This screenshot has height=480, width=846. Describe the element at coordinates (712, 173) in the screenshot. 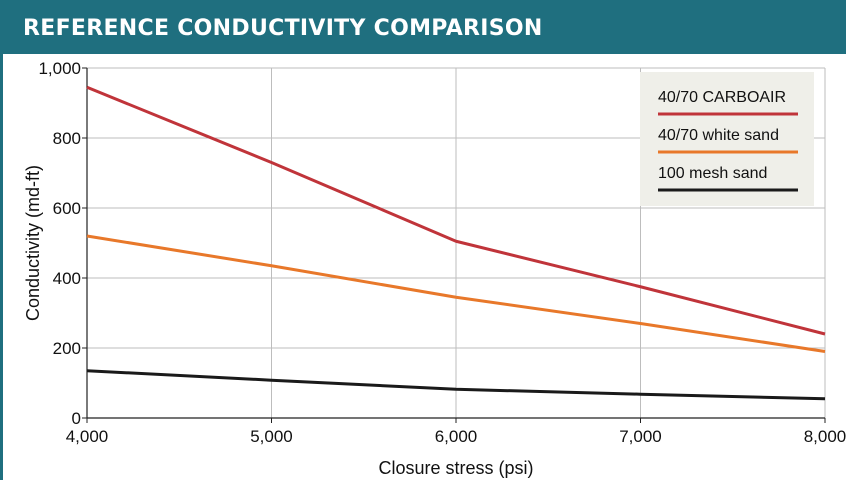

I see `legend-label: 100 mesh sand` at that location.